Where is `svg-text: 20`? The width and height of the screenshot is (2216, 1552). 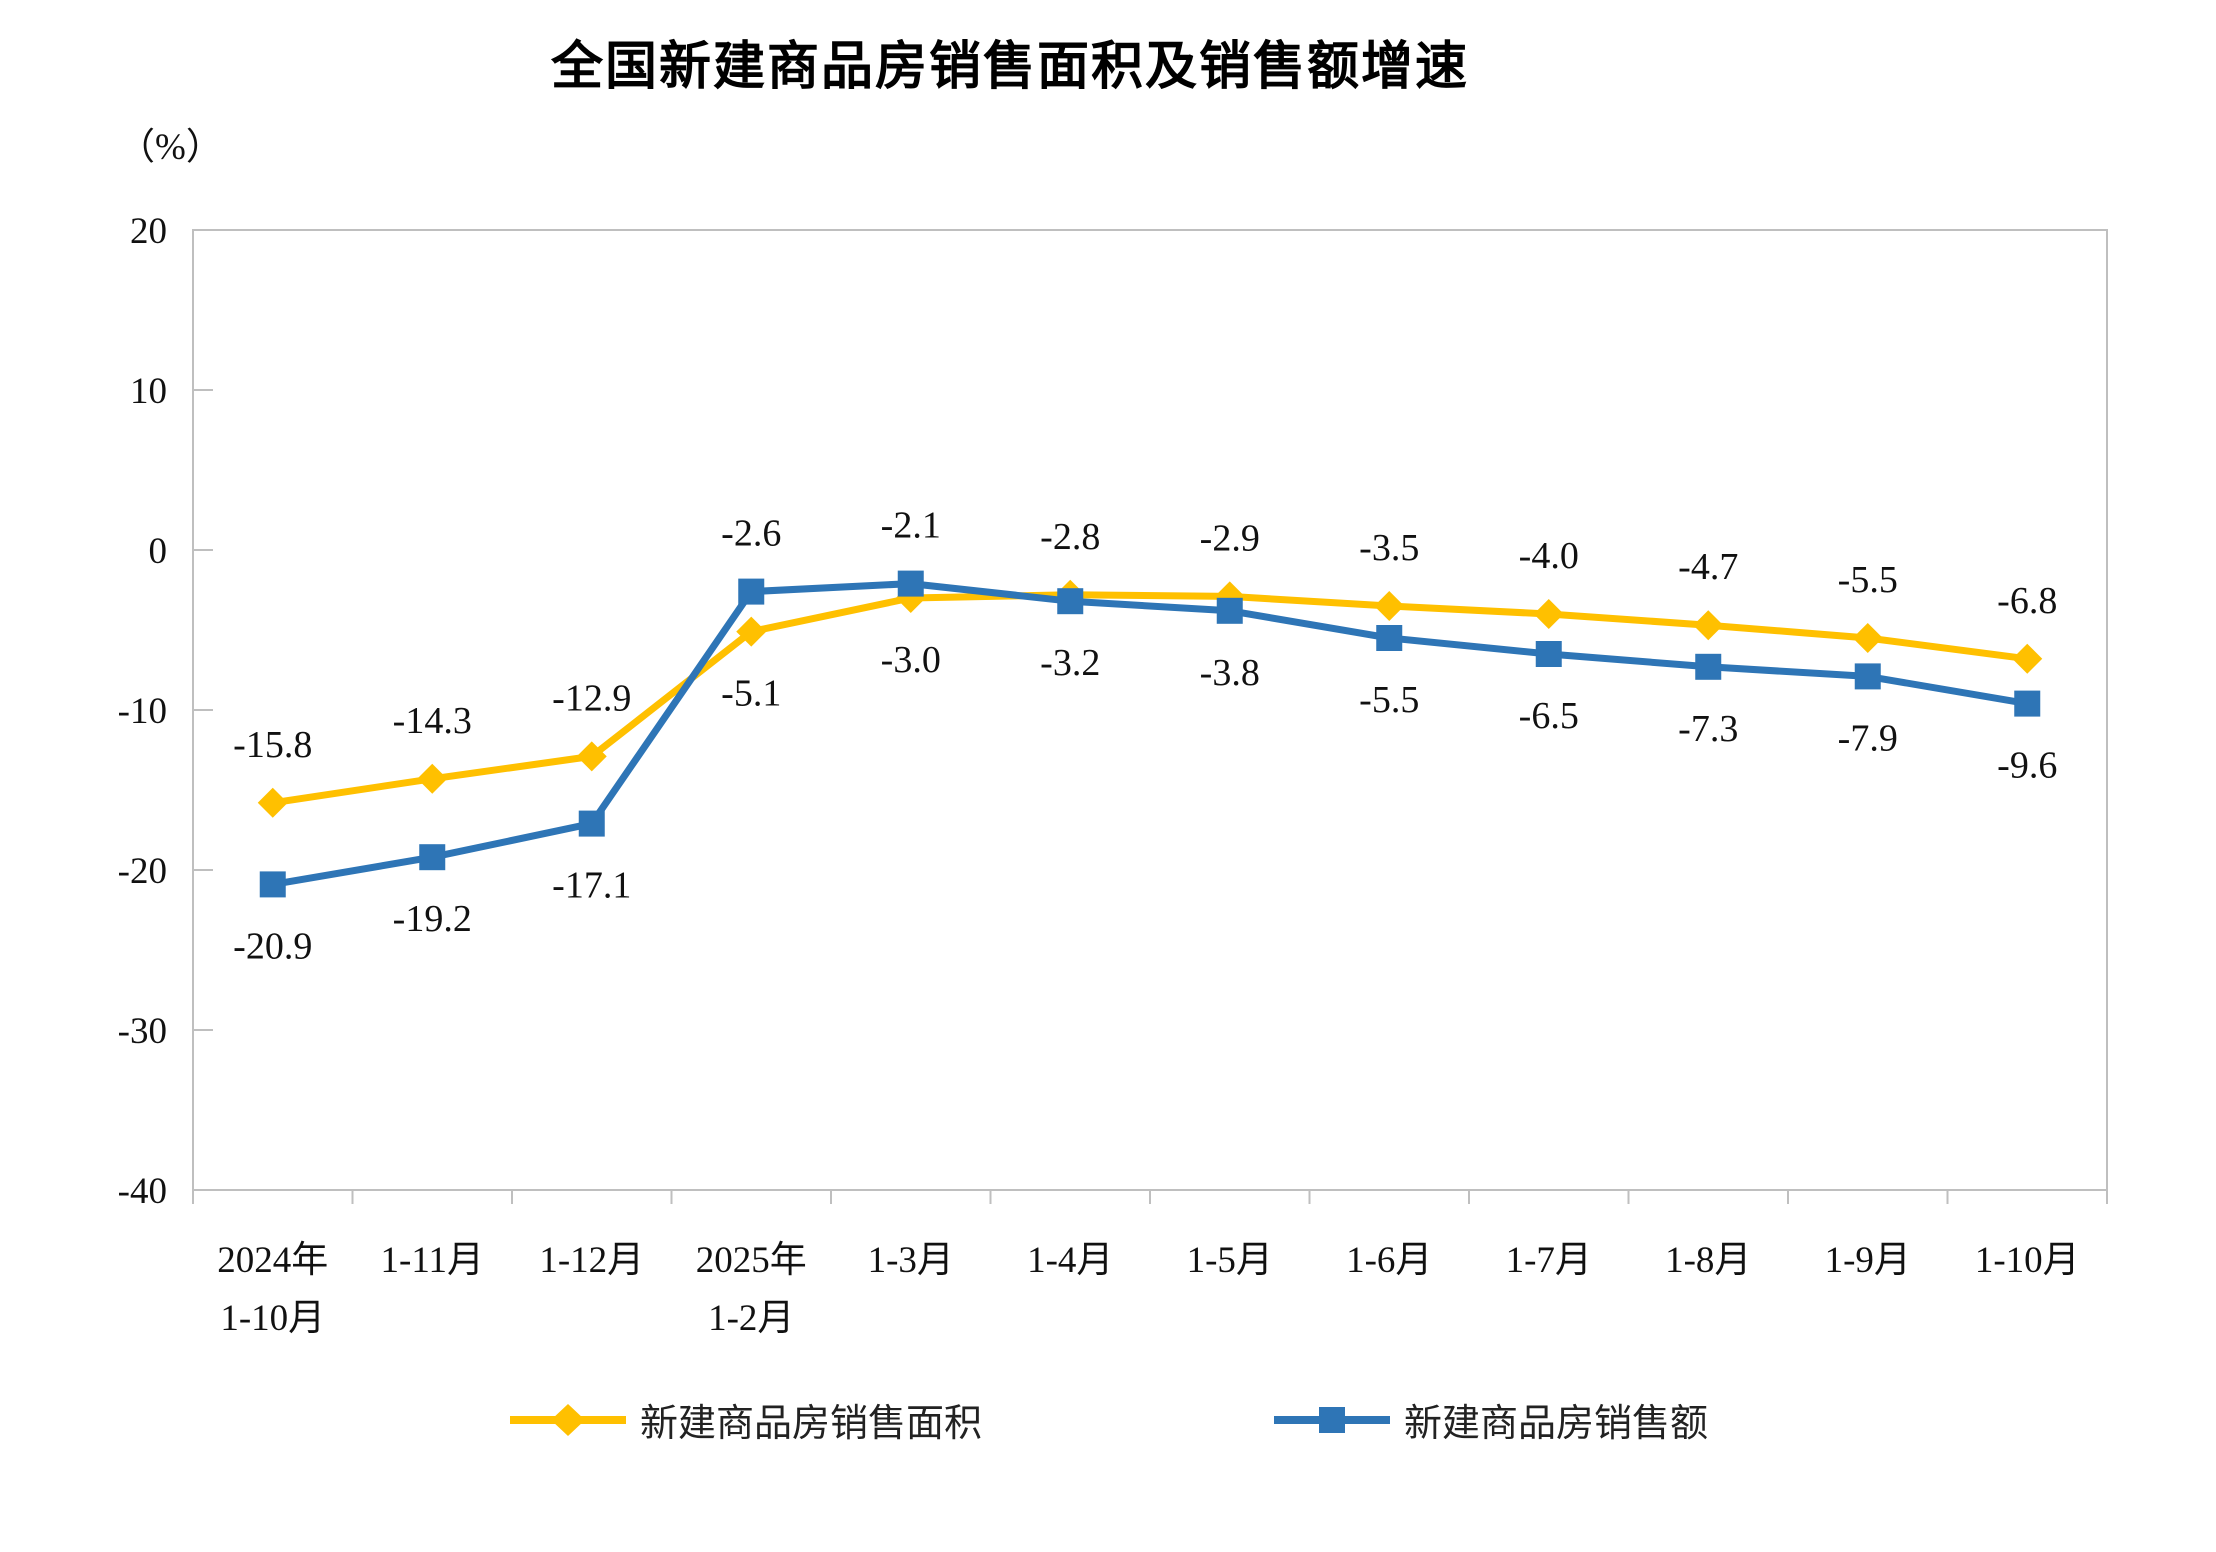 svg-text: 20 is located at coordinates (148, 231).